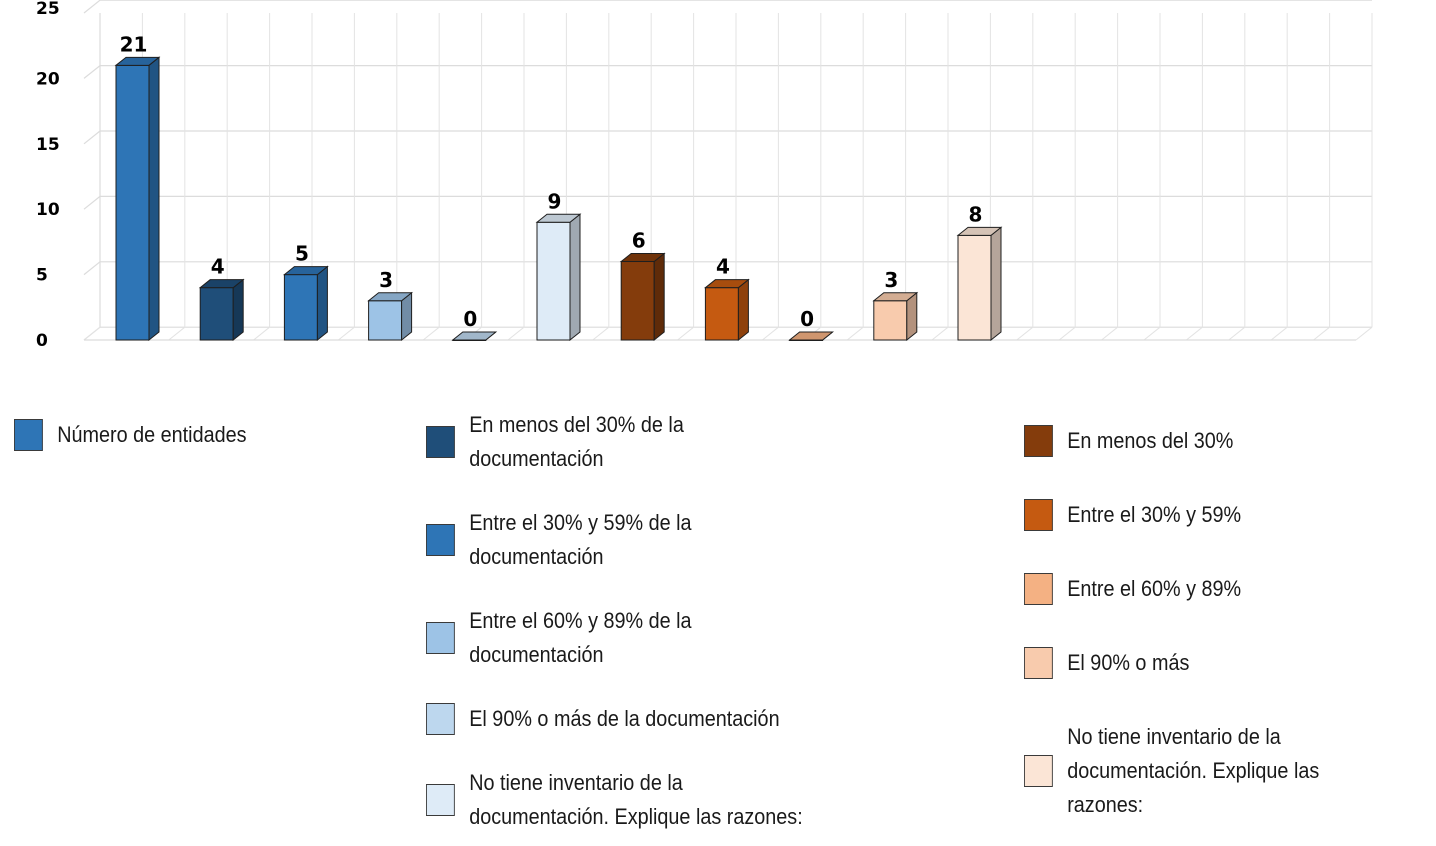 This screenshot has height=846, width=1436. I want to click on legend-item: Entre el 30% y 59% de la documentación, so click(615, 540).